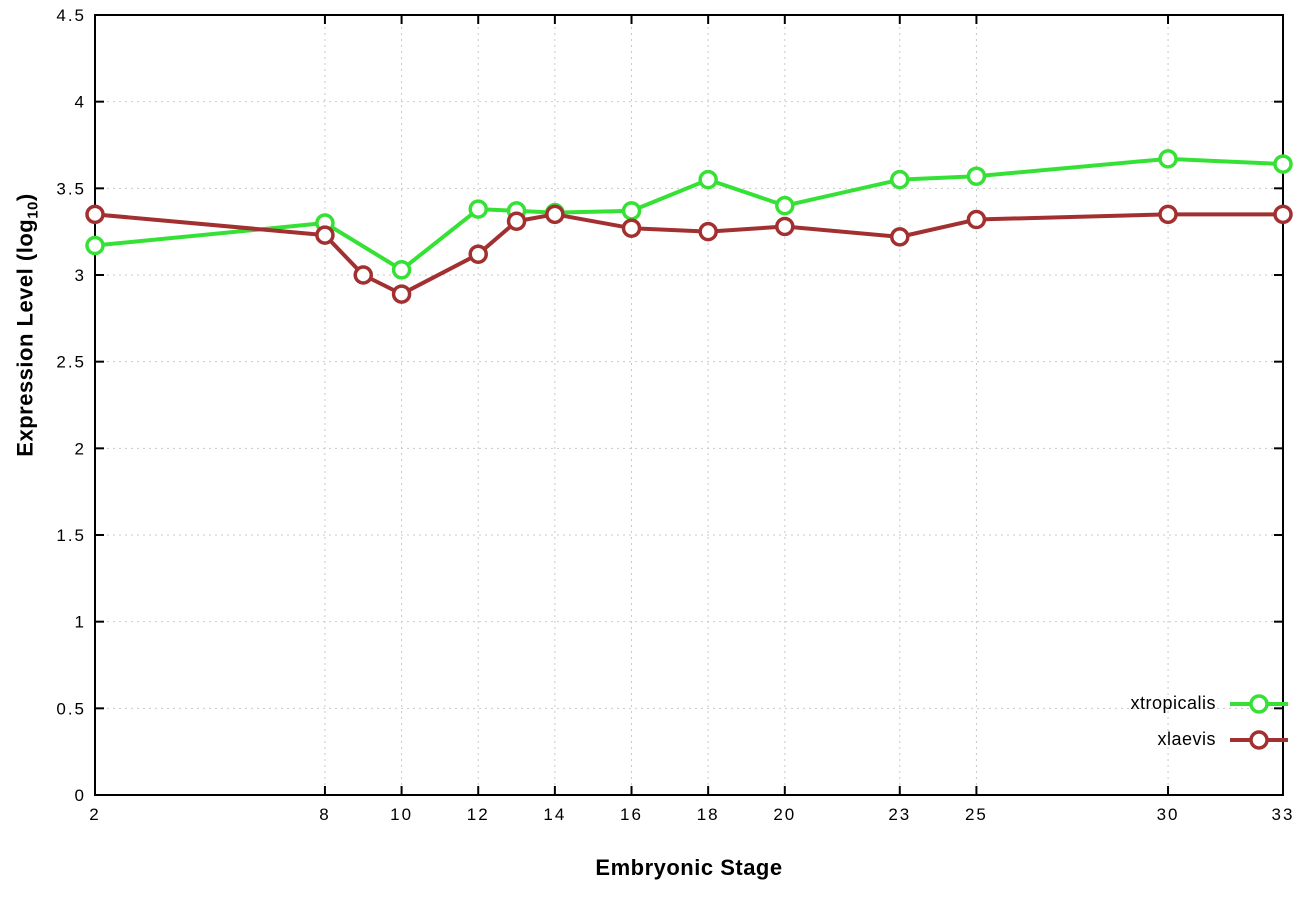  Describe the element at coordinates (1168, 814) in the screenshot. I see `x-tick-label: 30` at that location.